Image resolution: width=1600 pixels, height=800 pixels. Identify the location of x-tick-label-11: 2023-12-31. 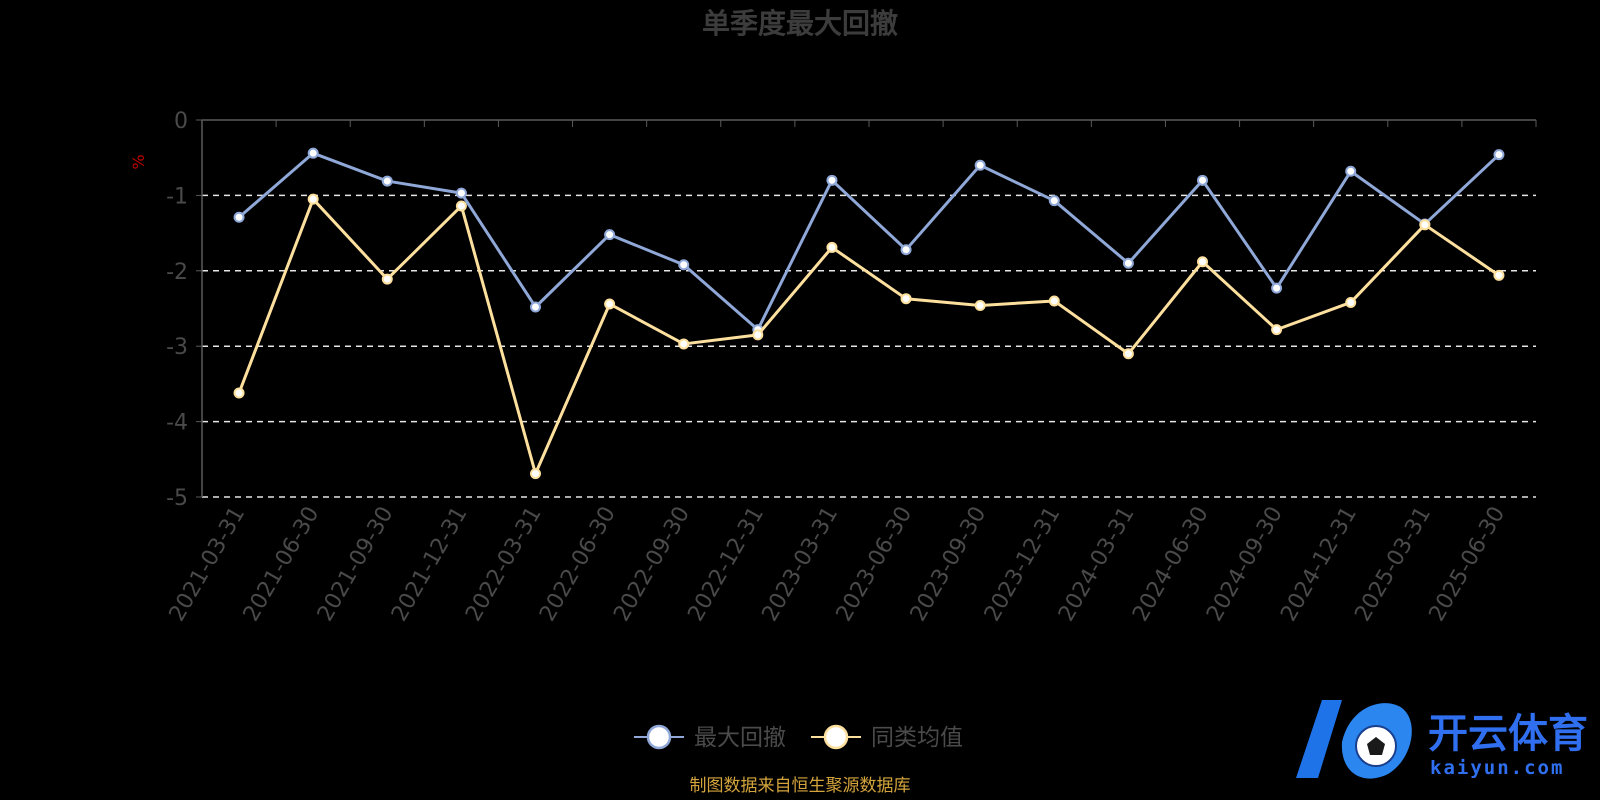
(1023, 564).